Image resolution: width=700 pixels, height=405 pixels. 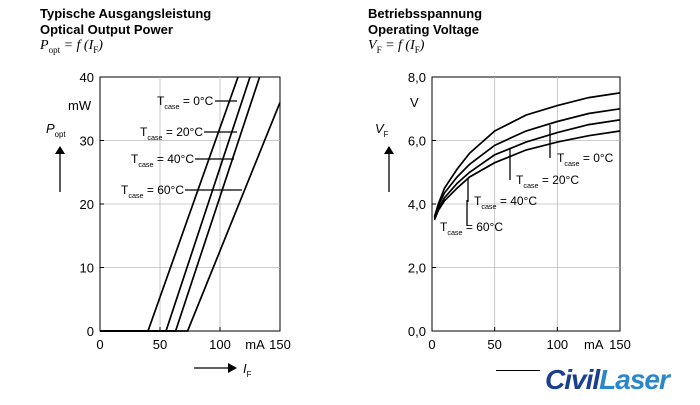 I want to click on right-chart-title-en: Operating Voltage, so click(x=423, y=29).